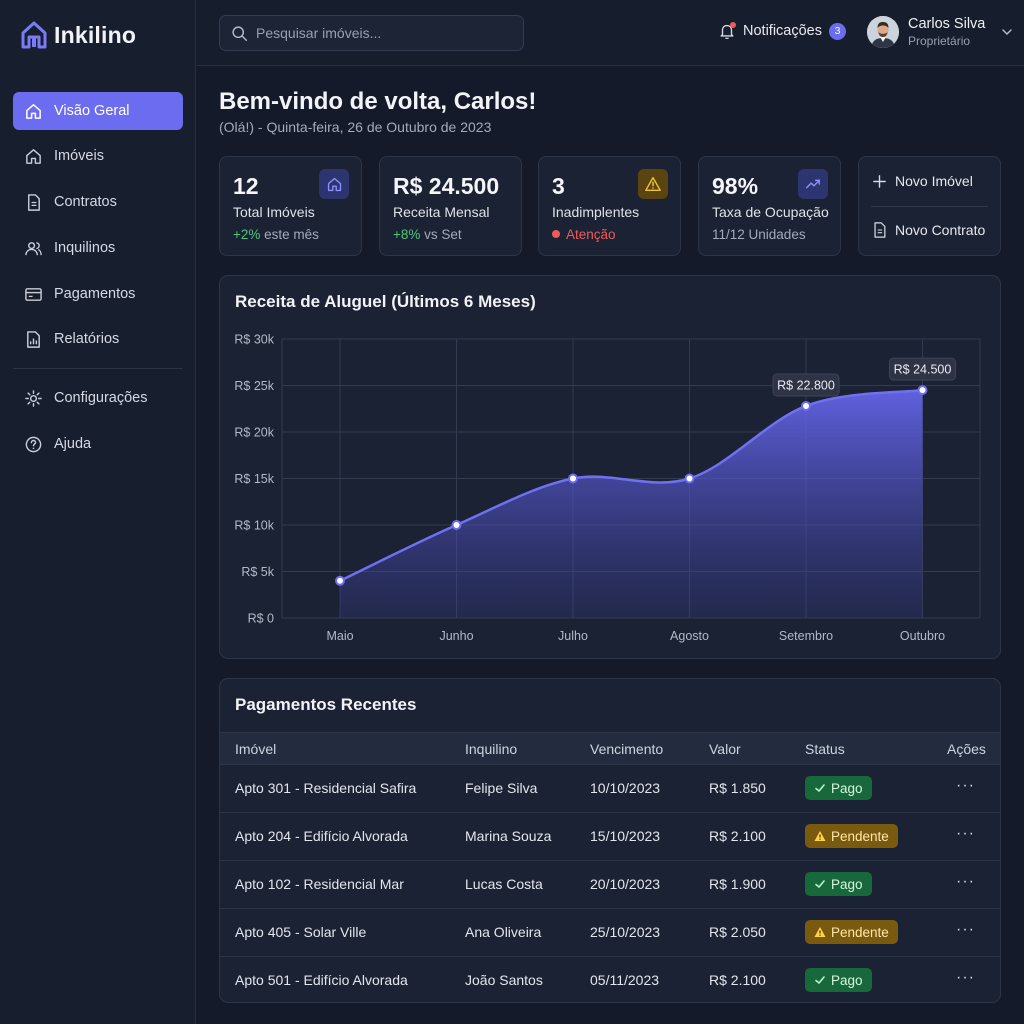 The width and height of the screenshot is (1024, 1024). Describe the element at coordinates (625, 980) in the screenshot. I see `cell-due-date: 05/11/2023` at that location.